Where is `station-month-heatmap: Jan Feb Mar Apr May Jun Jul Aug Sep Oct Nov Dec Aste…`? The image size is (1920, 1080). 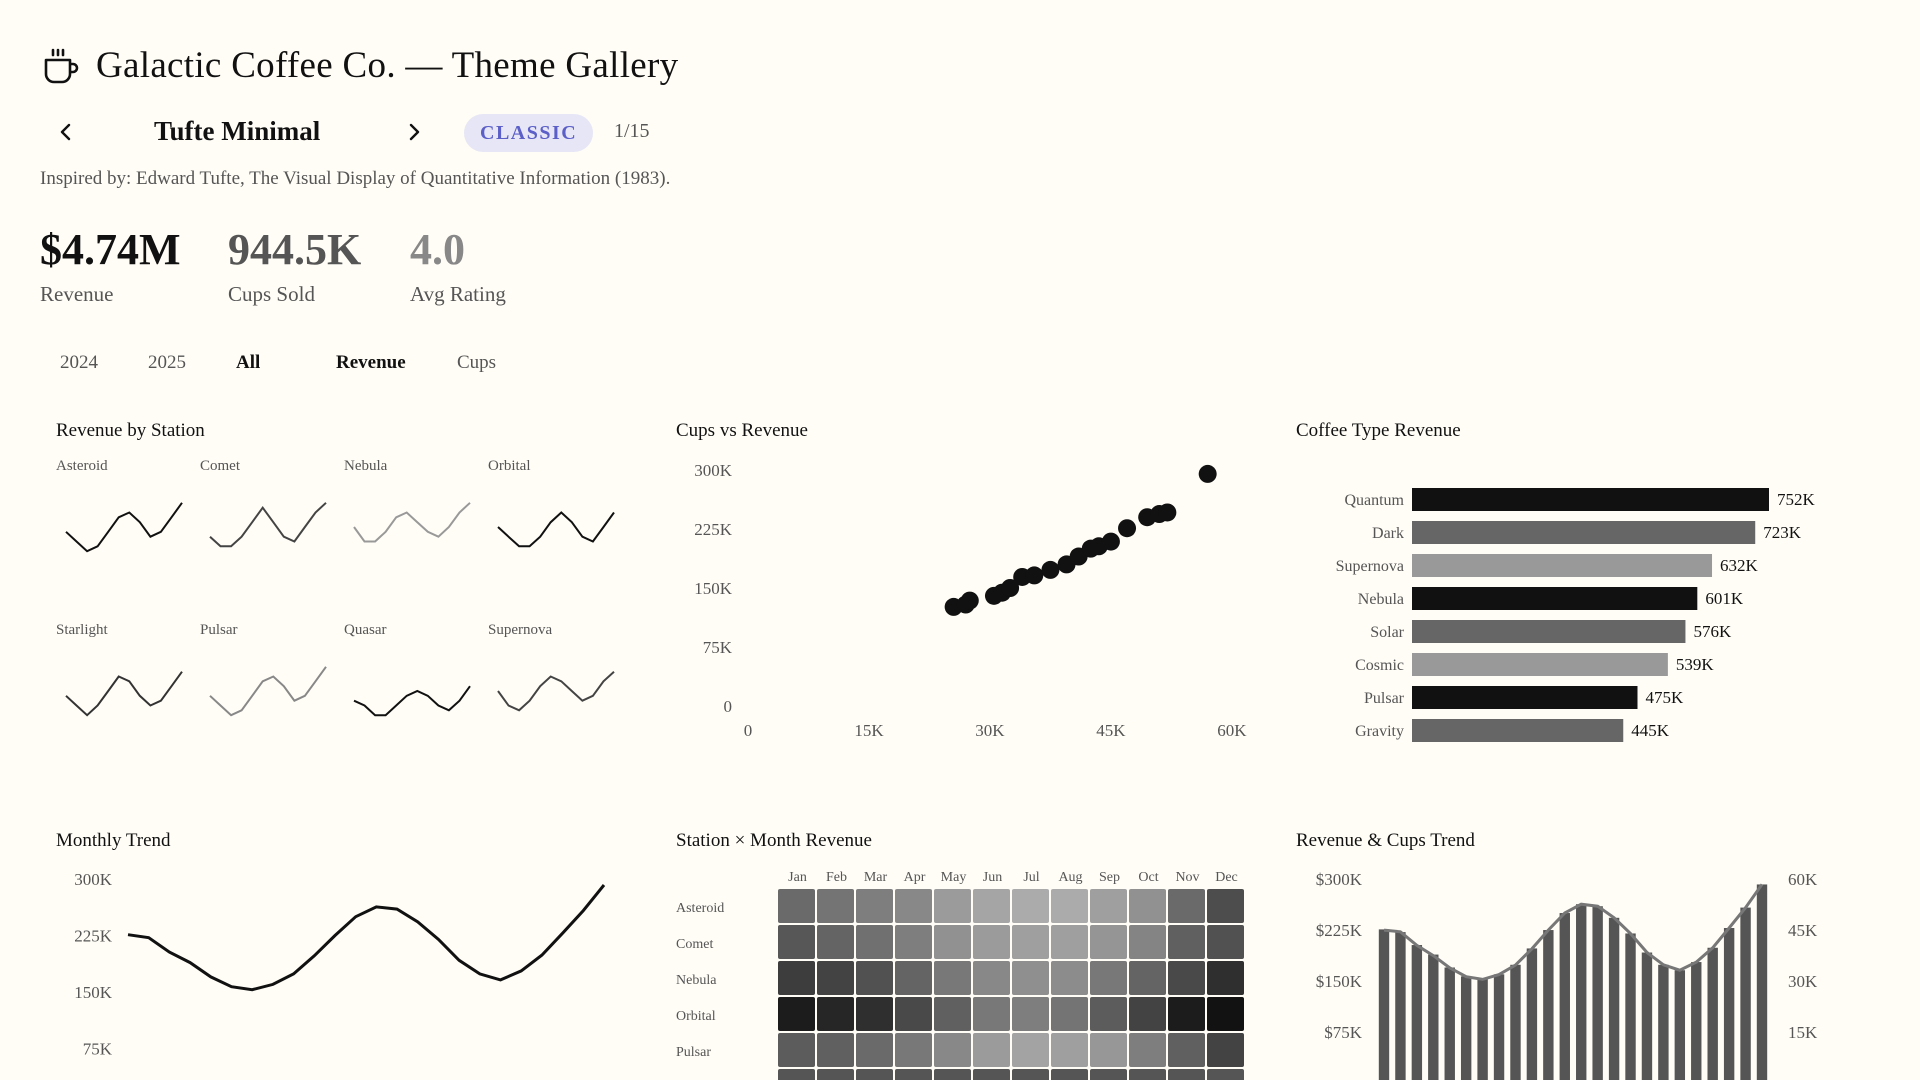
station-month-heatmap: Jan Feb Mar Apr May Jun Jul Aug Sep Oct Nov Dec Aste… is located at coordinates (960, 975).